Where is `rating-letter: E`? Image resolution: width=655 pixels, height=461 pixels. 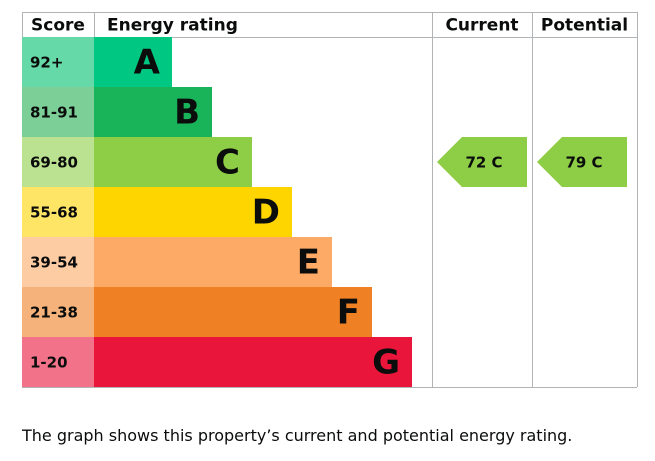 rating-letter: E is located at coordinates (308, 263).